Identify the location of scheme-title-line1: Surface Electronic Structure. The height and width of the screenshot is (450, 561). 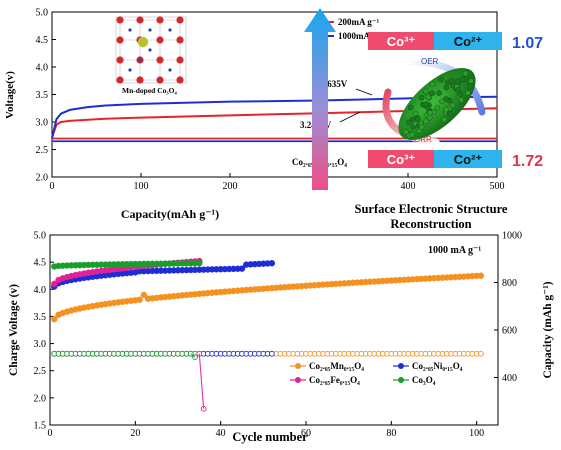
(431, 209).